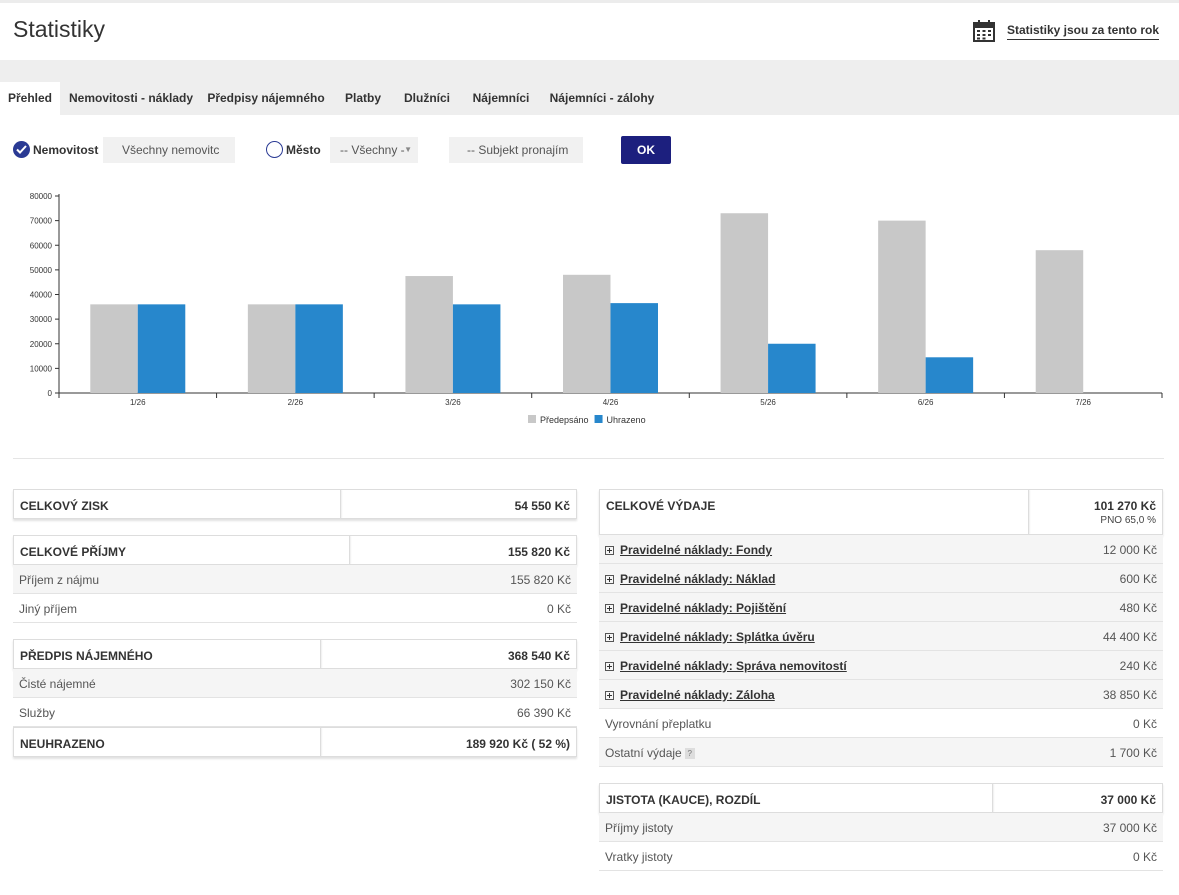 This screenshot has width=1179, height=895. I want to click on x-tick-label: 2/26, so click(296, 402).